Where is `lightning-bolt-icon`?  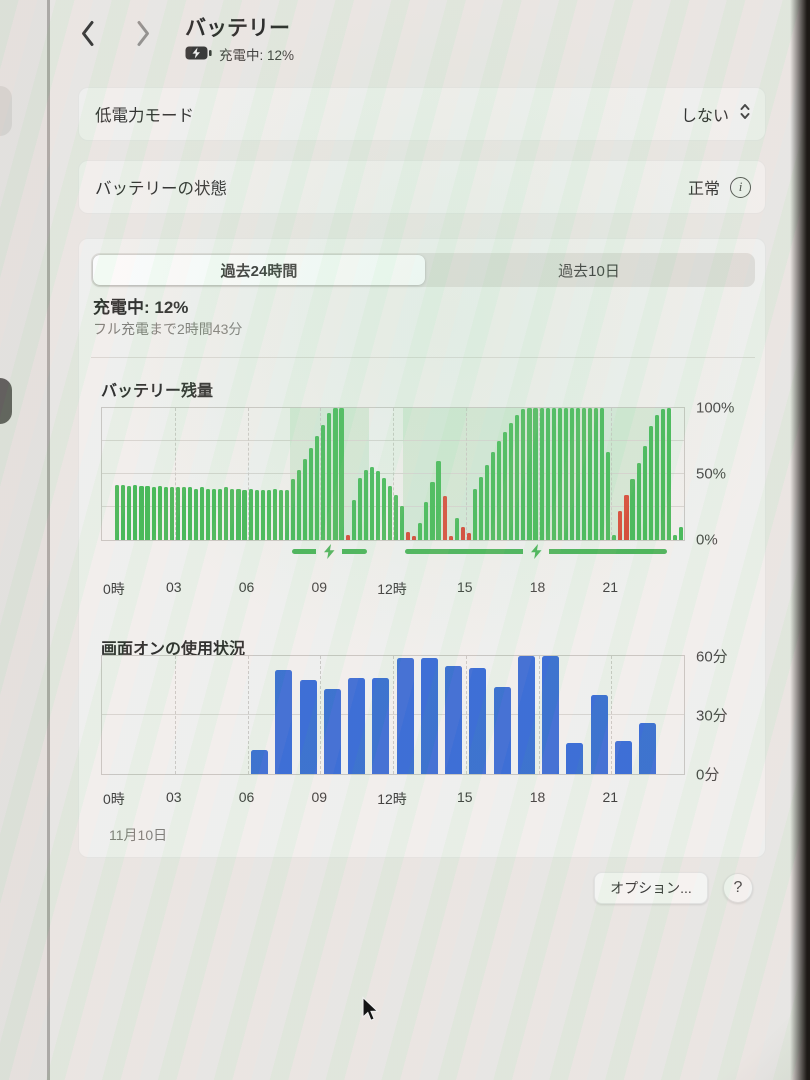 lightning-bolt-icon is located at coordinates (329, 551).